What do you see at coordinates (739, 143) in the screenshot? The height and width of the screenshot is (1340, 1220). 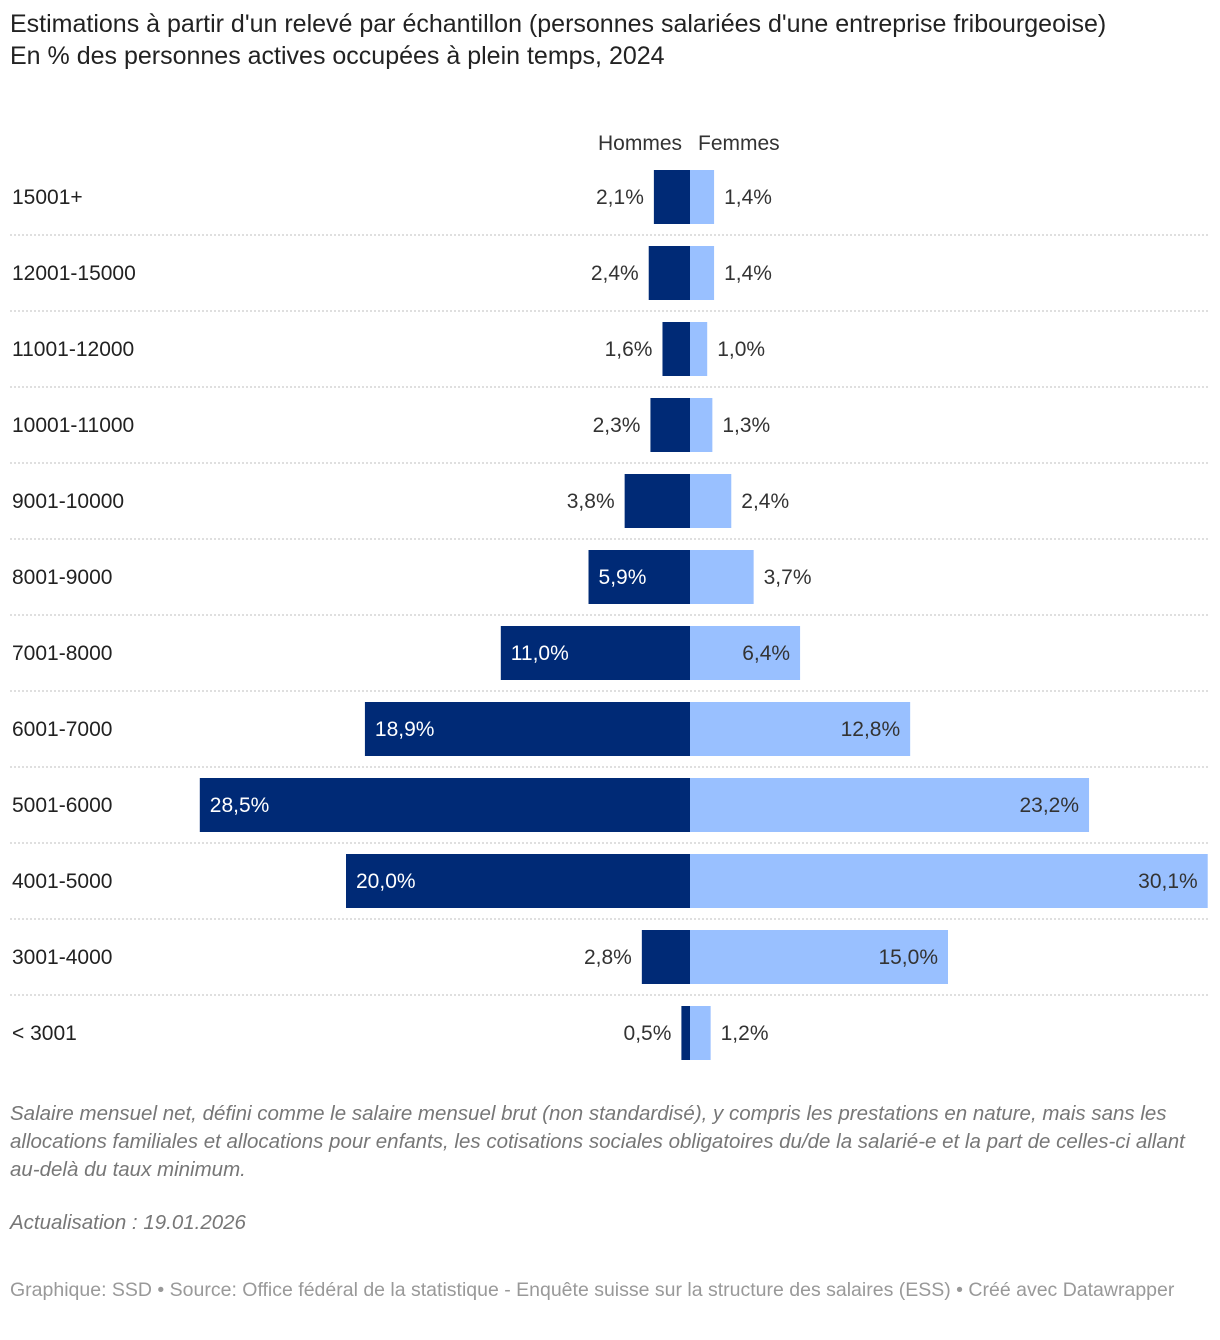 I see `legend-label-women: Femmes` at bounding box center [739, 143].